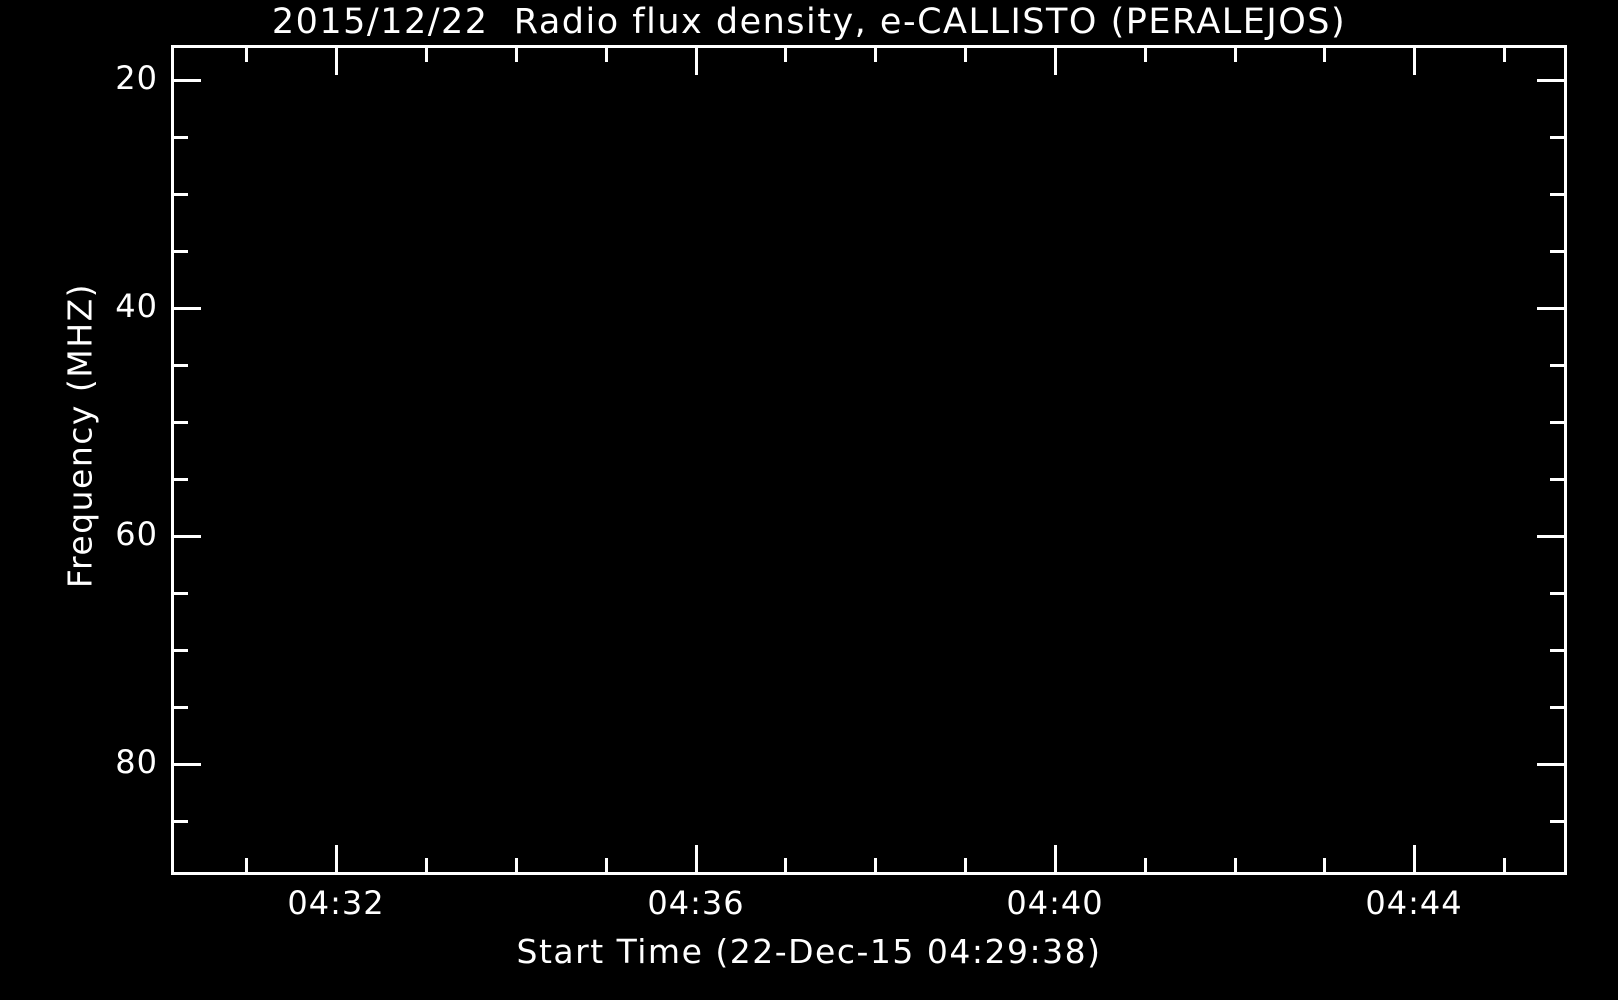 The width and height of the screenshot is (1618, 1000). Describe the element at coordinates (1414, 860) in the screenshot. I see `x-tick-major-04:44` at that location.